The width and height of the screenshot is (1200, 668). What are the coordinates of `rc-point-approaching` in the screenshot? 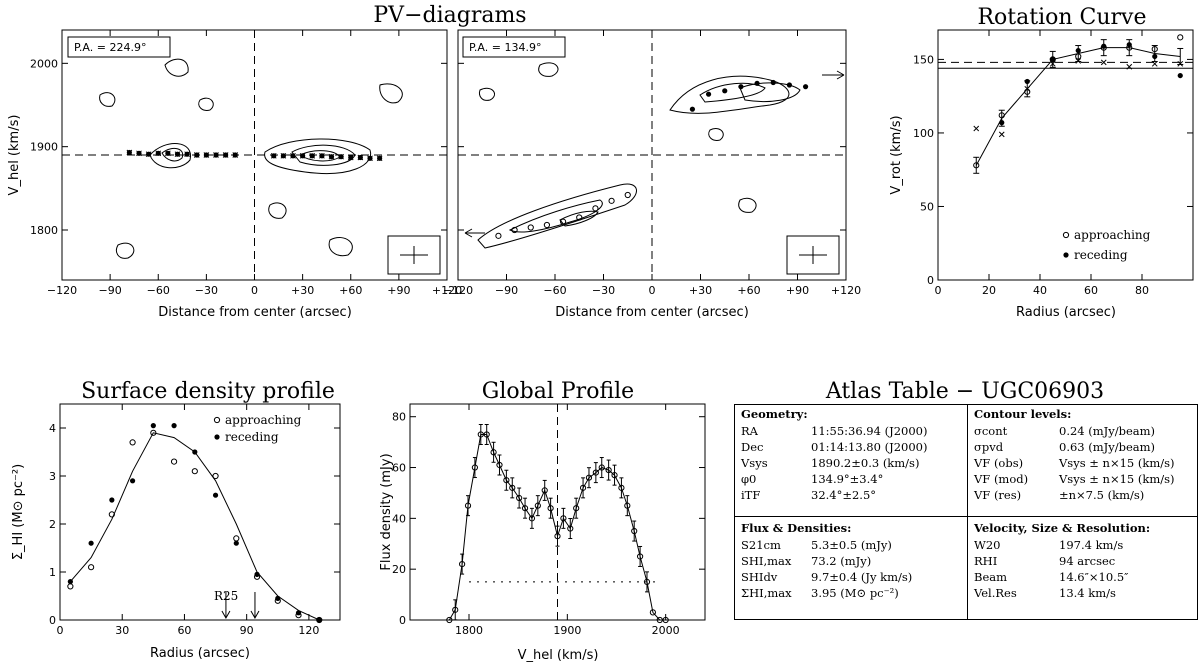 It's located at (1180, 37).